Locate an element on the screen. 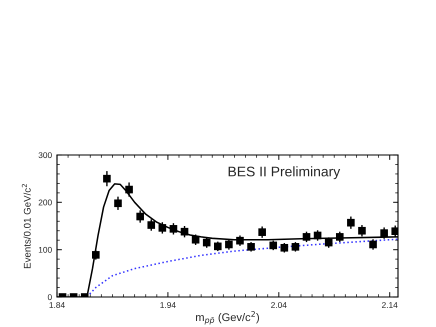 This screenshot has height=327, width=436. annotation: BES II Preliminary is located at coordinates (284, 173).